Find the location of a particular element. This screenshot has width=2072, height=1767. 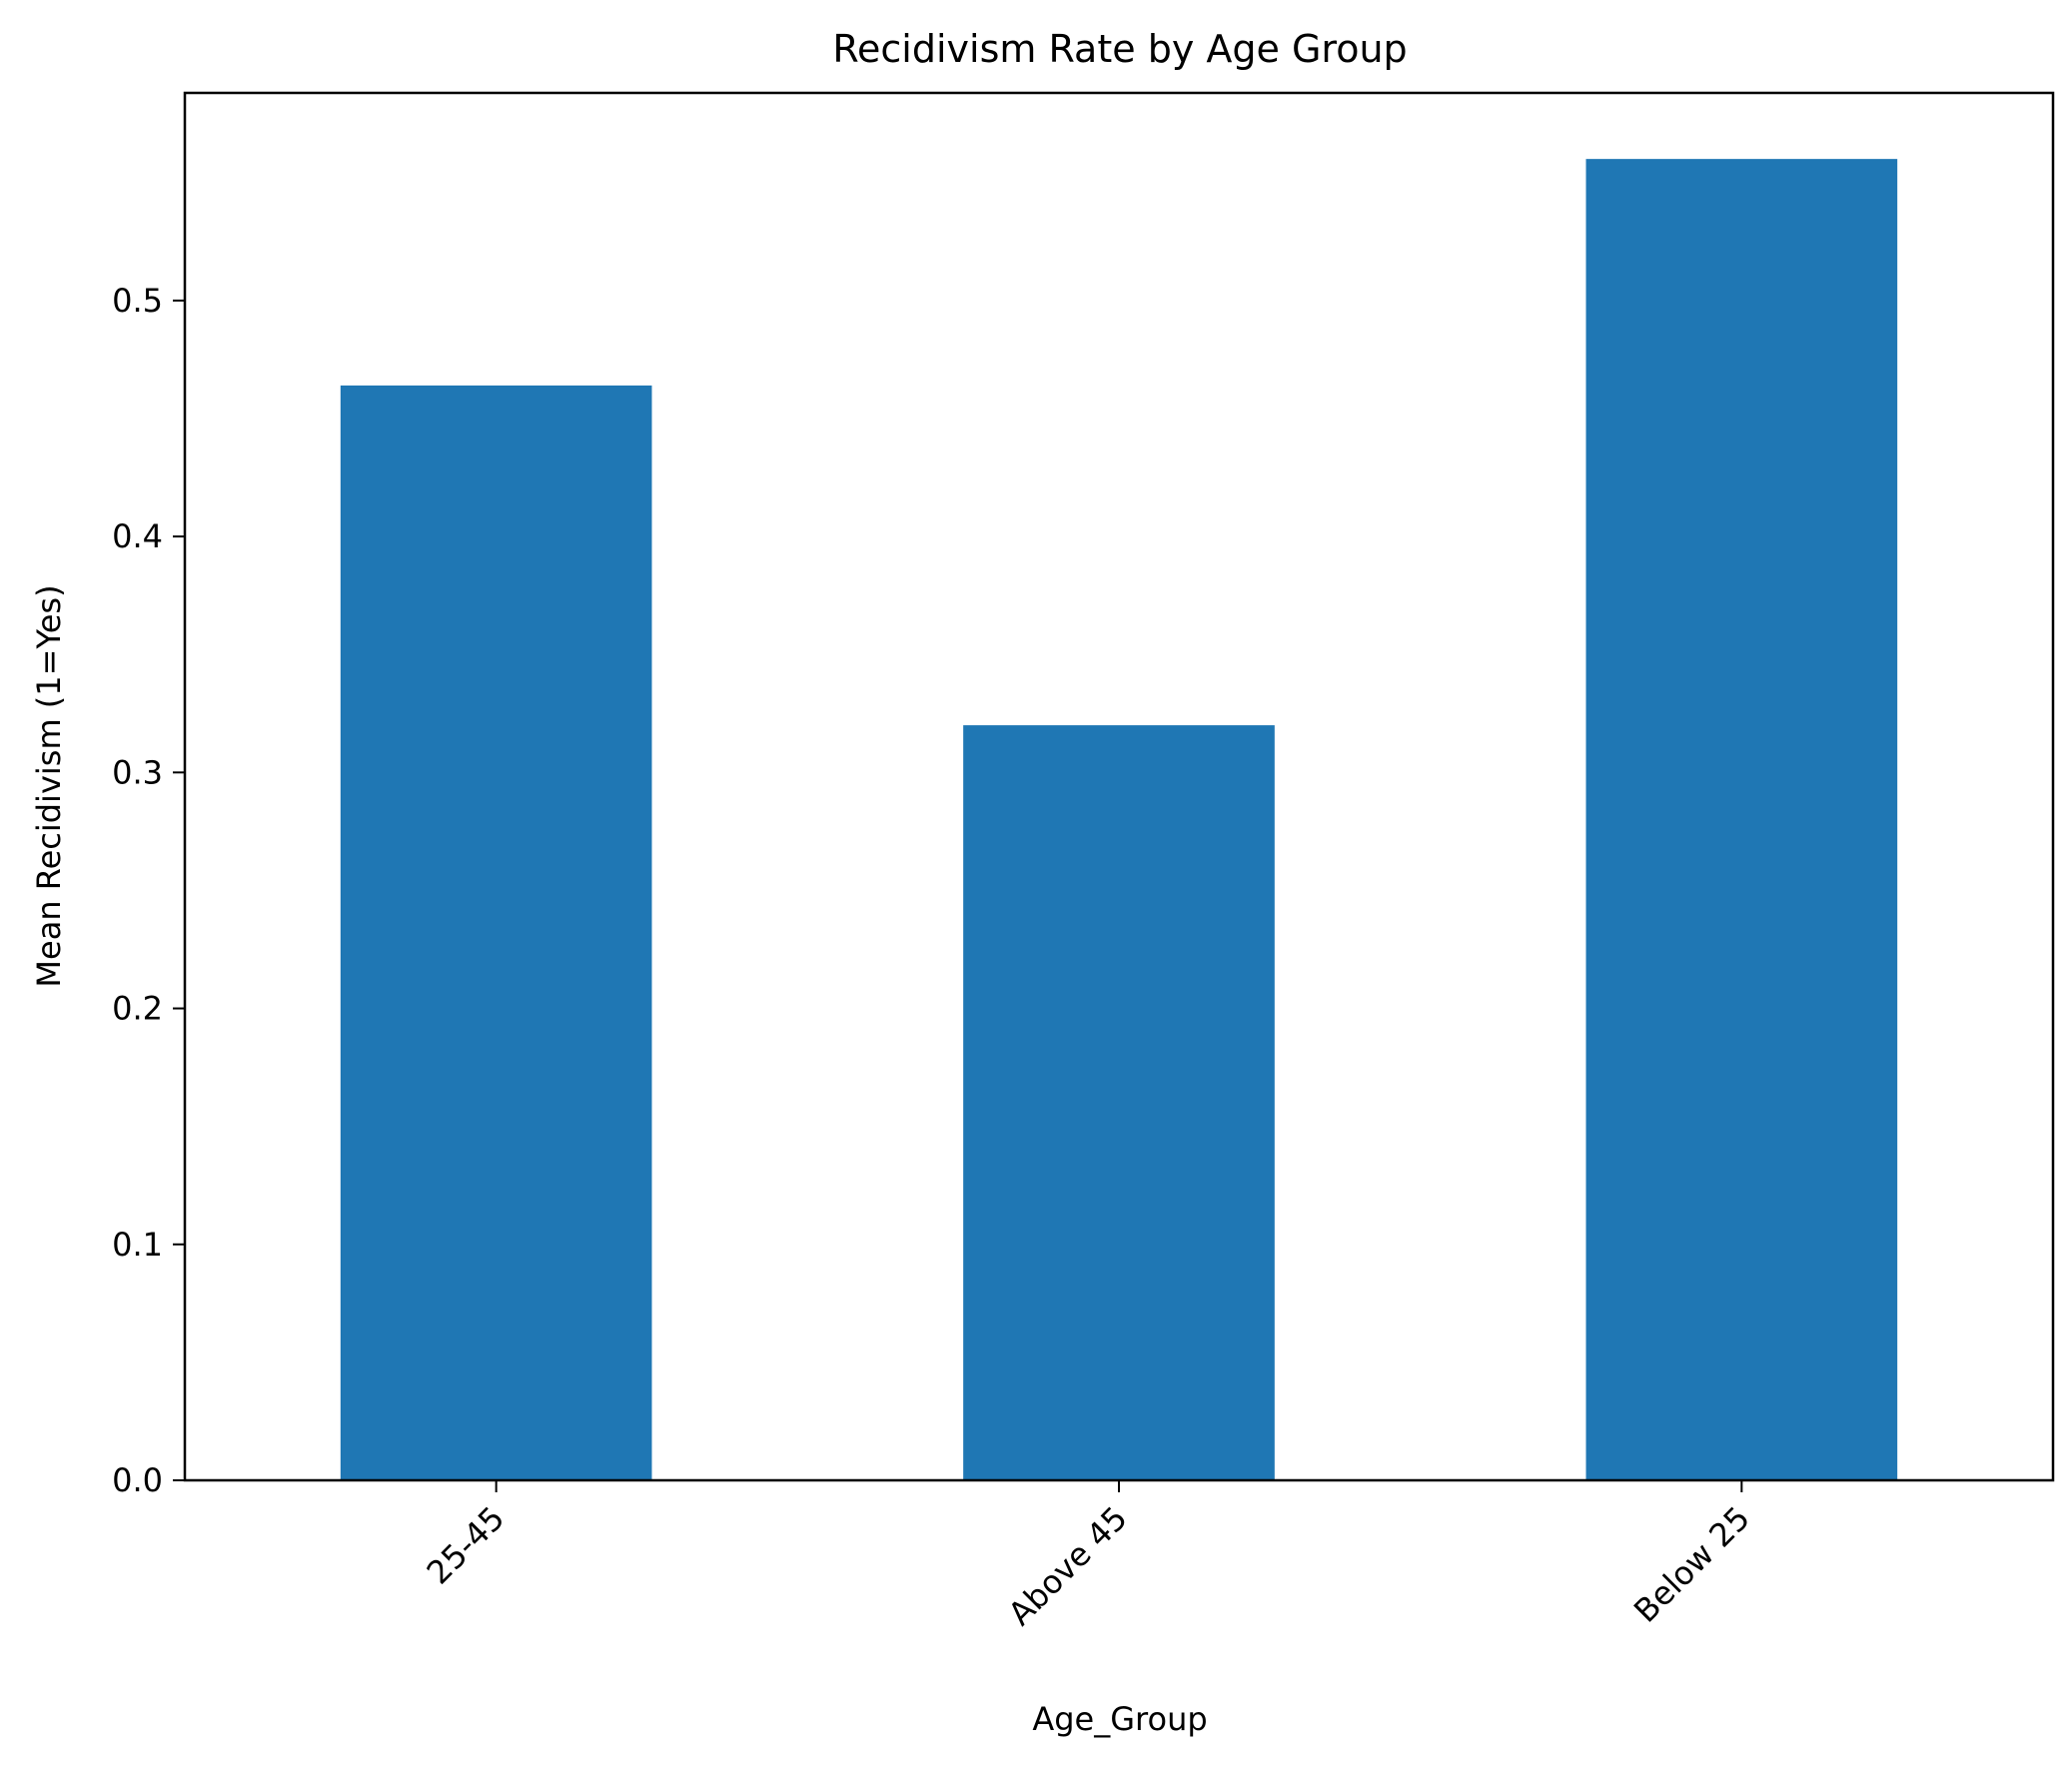

y-tick-label: 0.3 is located at coordinates (137, 772).